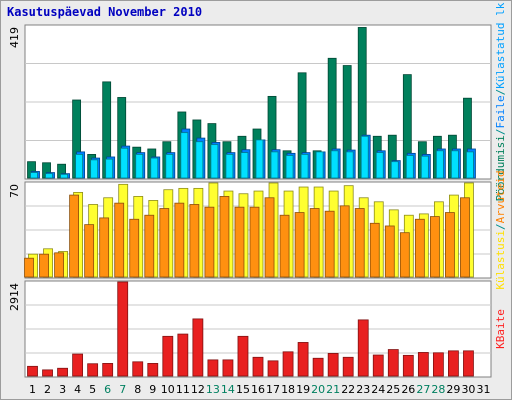  I want to click on x-tick-label: 4, so click(77, 389).